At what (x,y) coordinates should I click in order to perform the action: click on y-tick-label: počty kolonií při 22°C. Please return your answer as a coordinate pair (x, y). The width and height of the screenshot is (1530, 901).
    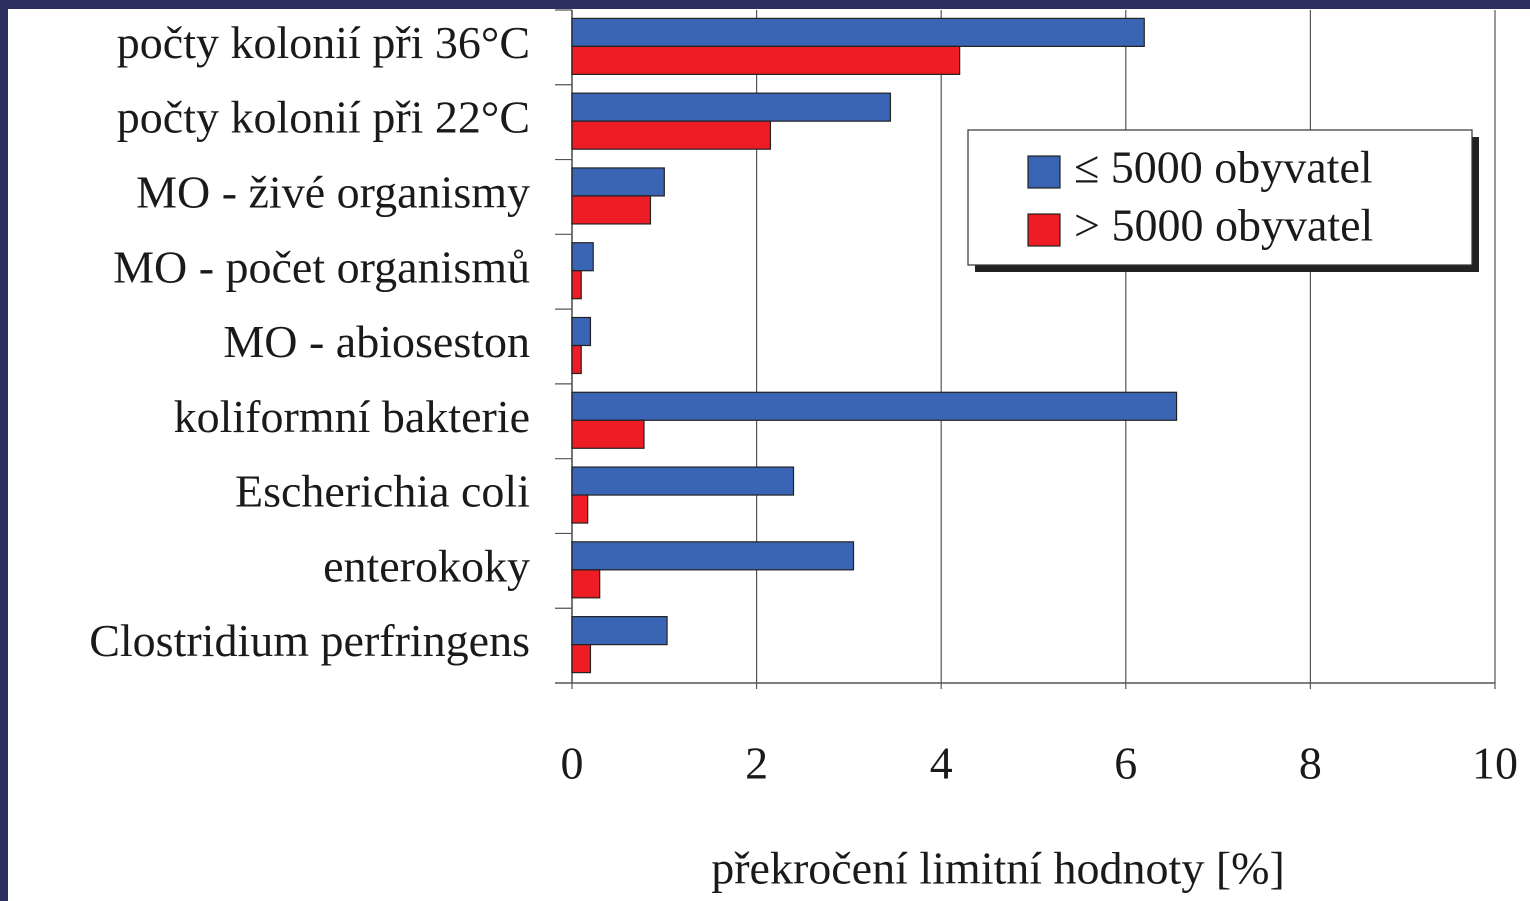
    Looking at the image, I should click on (323, 117).